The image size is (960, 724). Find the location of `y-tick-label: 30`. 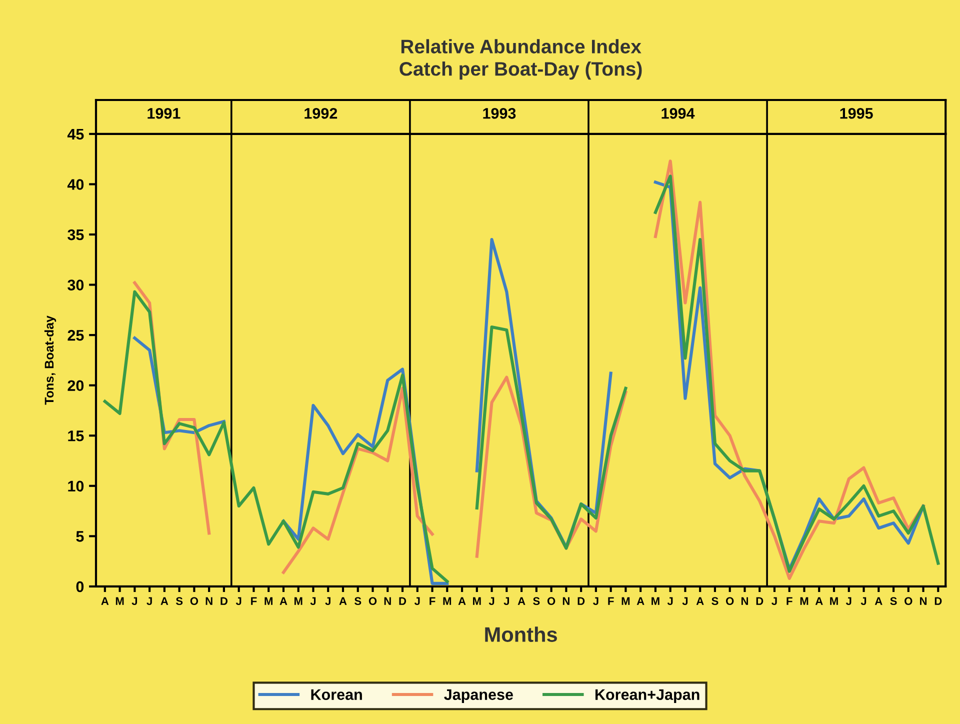

y-tick-label: 30 is located at coordinates (76, 285).